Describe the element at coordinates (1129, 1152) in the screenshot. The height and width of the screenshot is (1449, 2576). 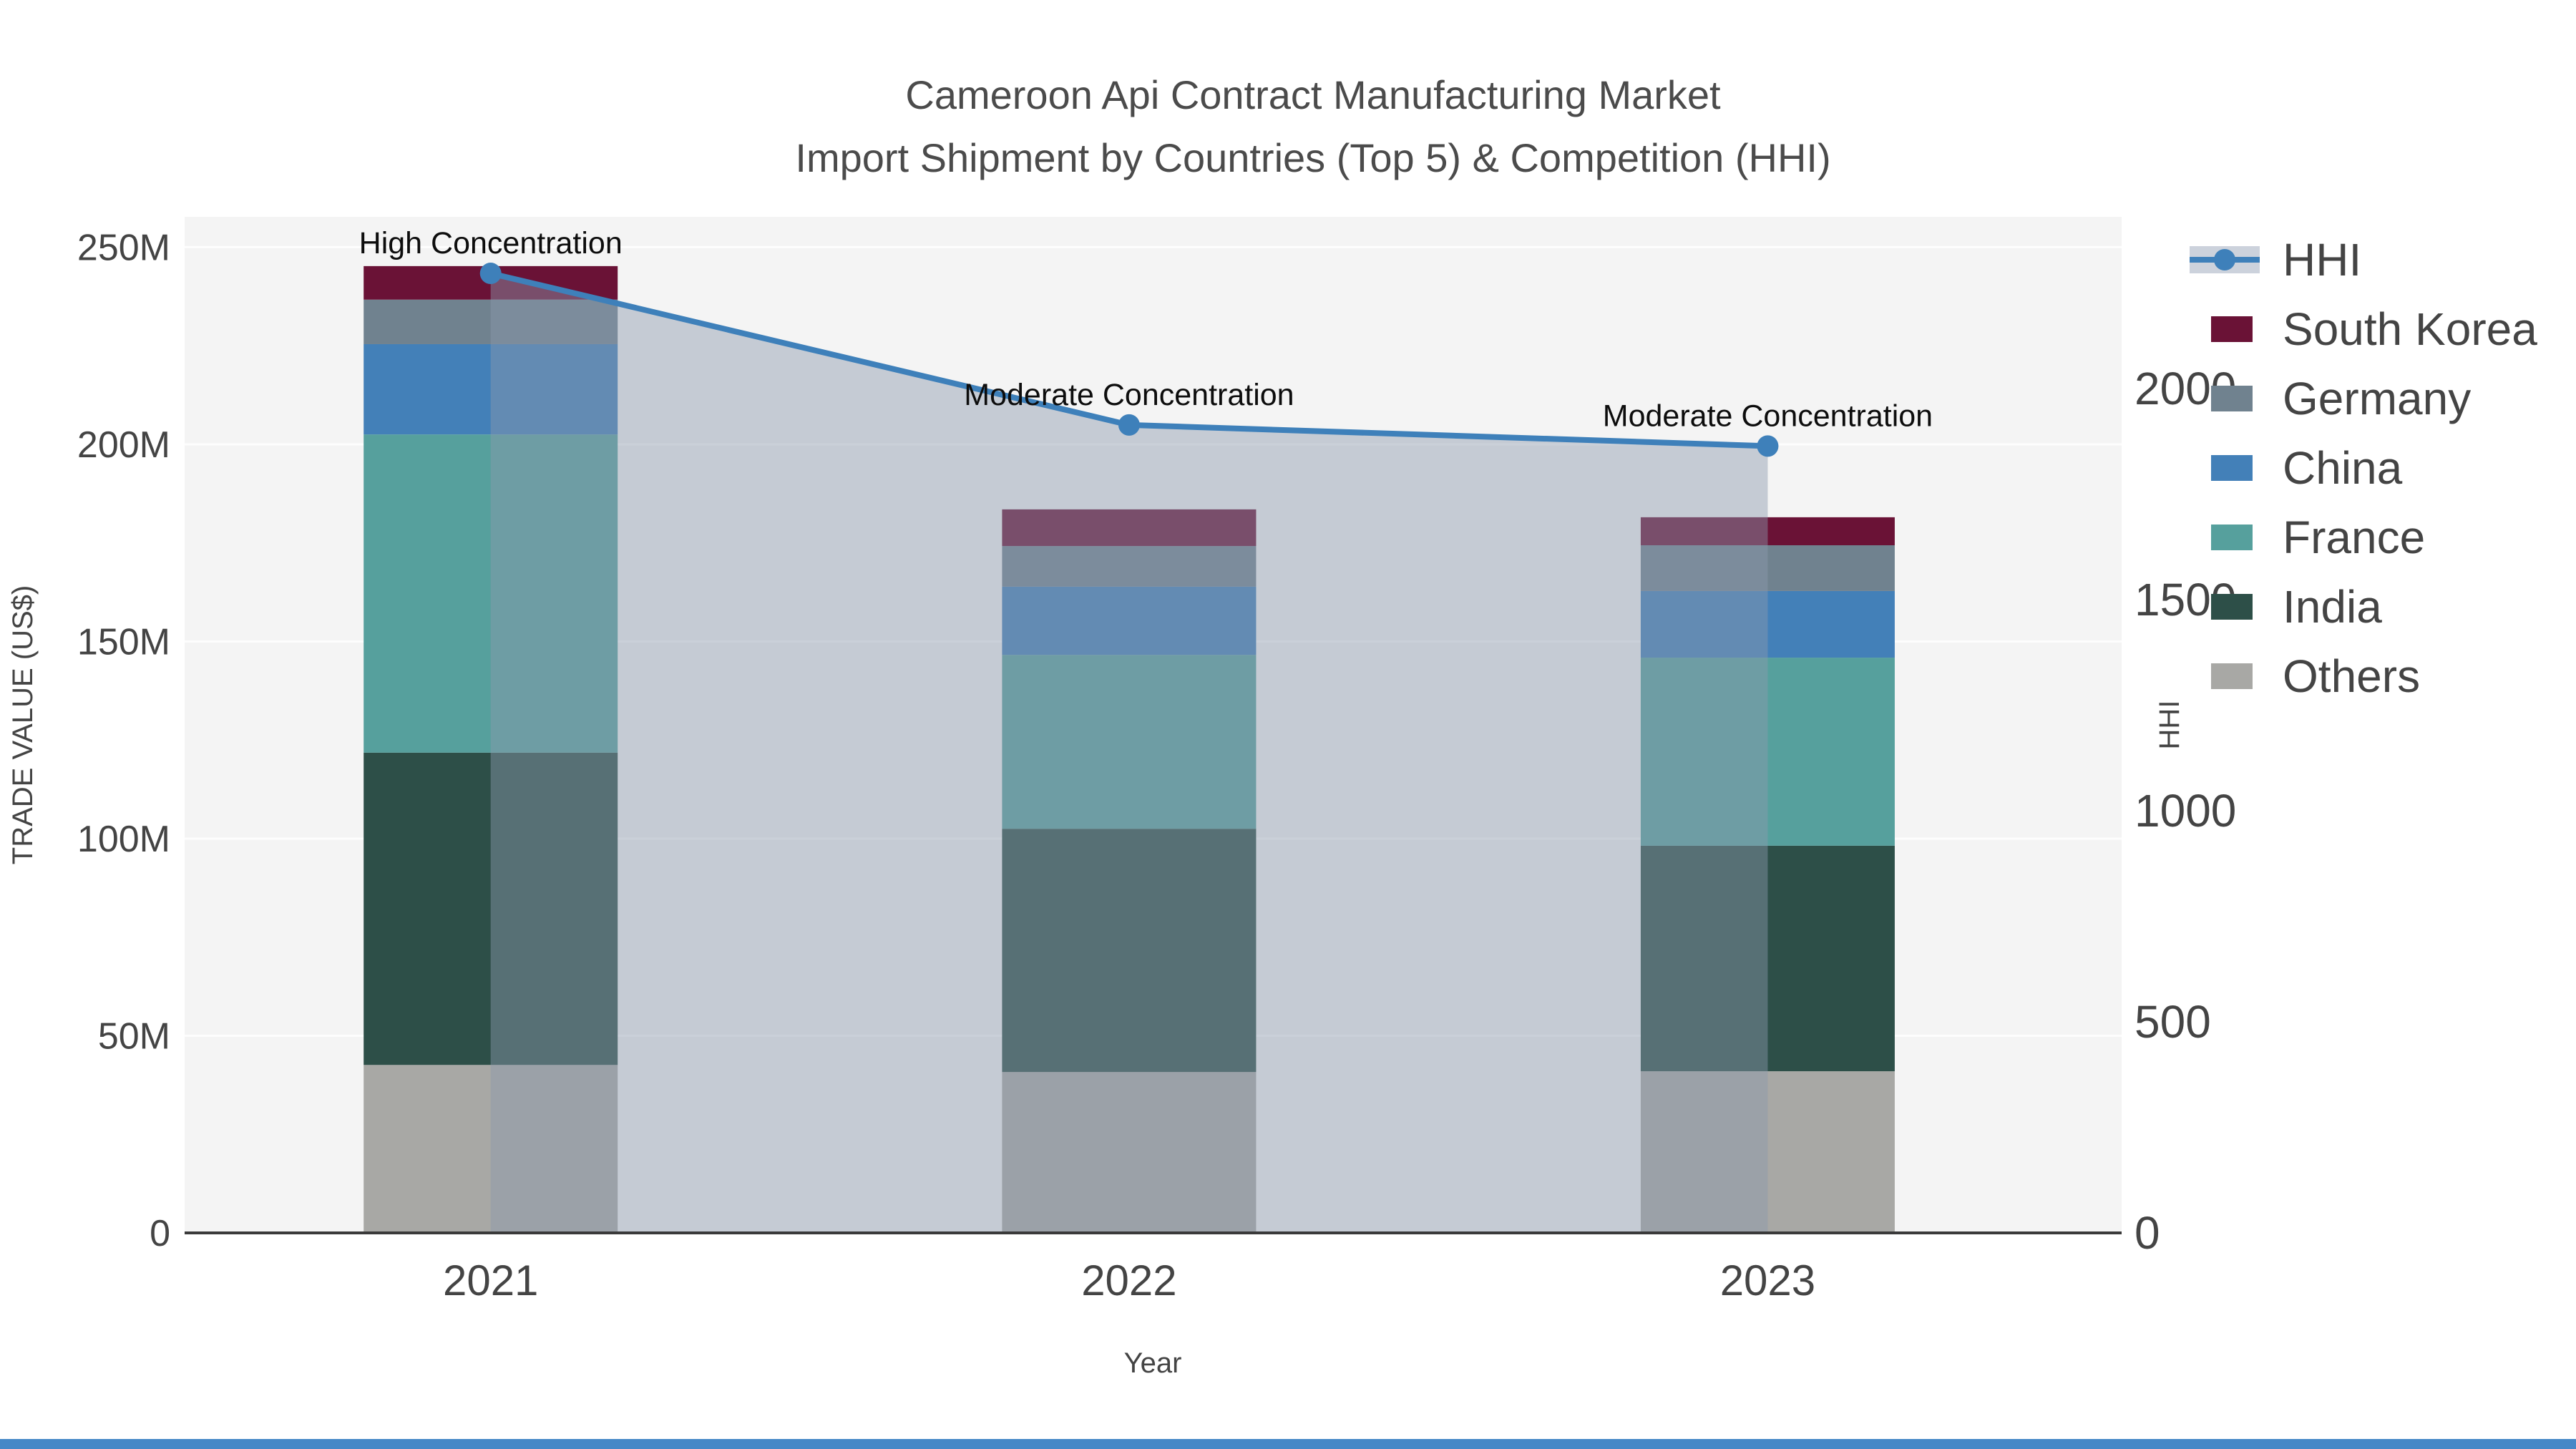
I see `bar-2022-others` at that location.